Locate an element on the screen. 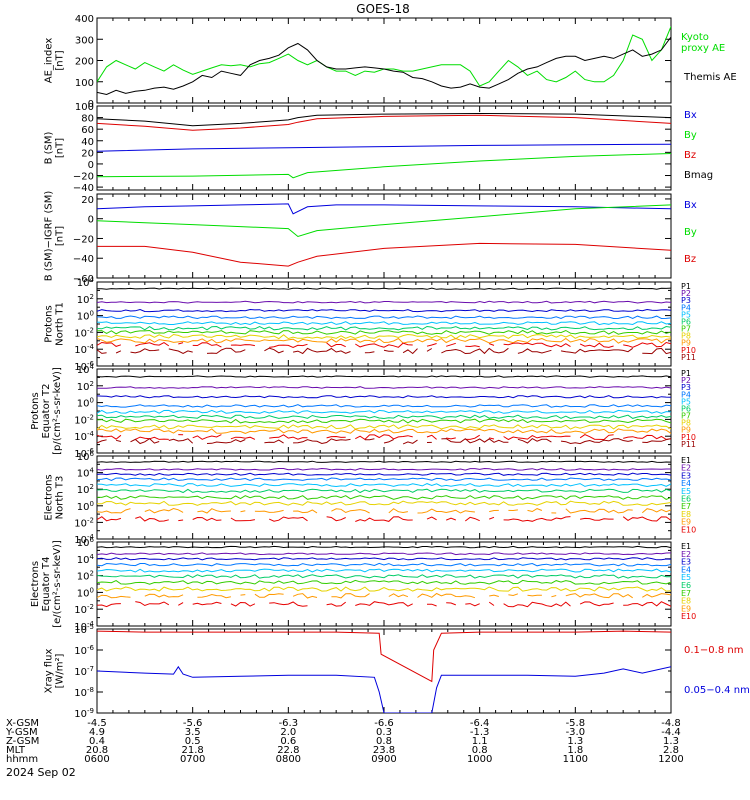 The height and width of the screenshot is (800, 750). x-row-value: 0800 is located at coordinates (288, 759).